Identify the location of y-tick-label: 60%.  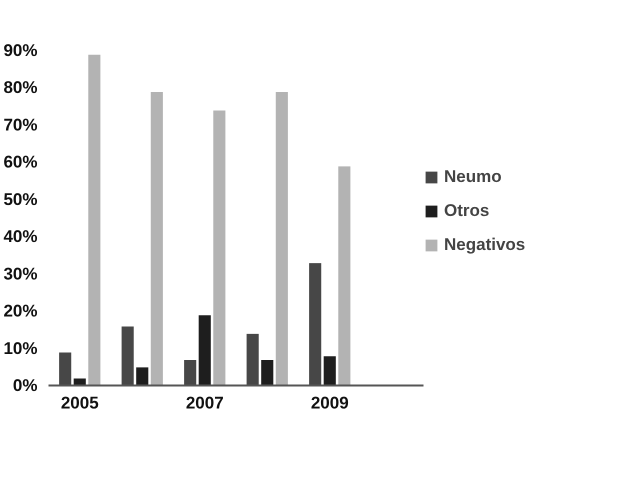
(20, 162).